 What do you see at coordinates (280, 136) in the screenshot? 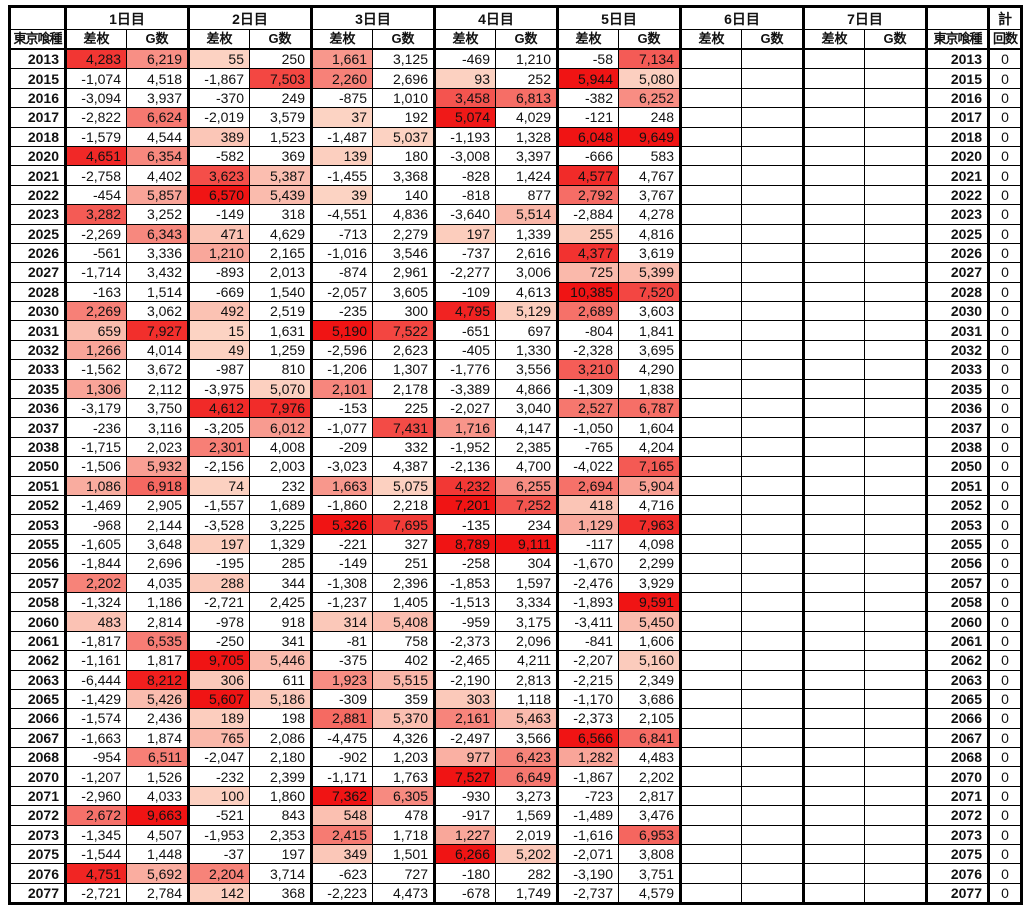
I see `games-cell: 1,523` at bounding box center [280, 136].